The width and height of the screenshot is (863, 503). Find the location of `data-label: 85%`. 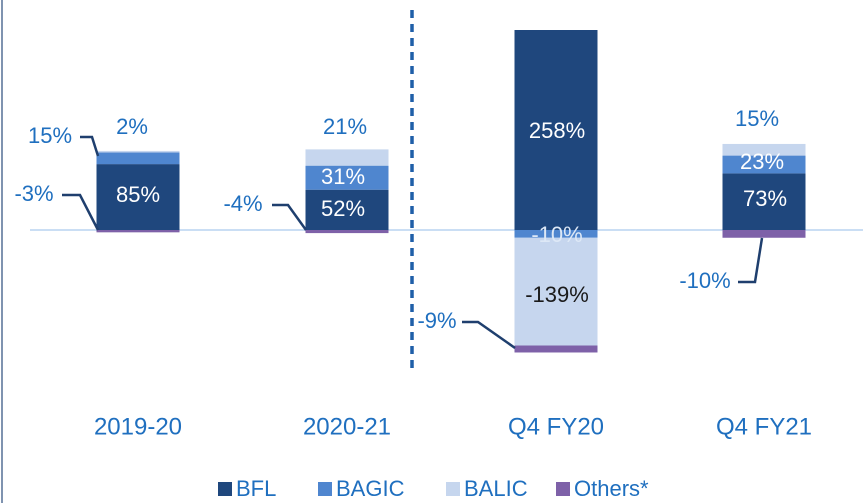

data-label: 85% is located at coordinates (138, 194).